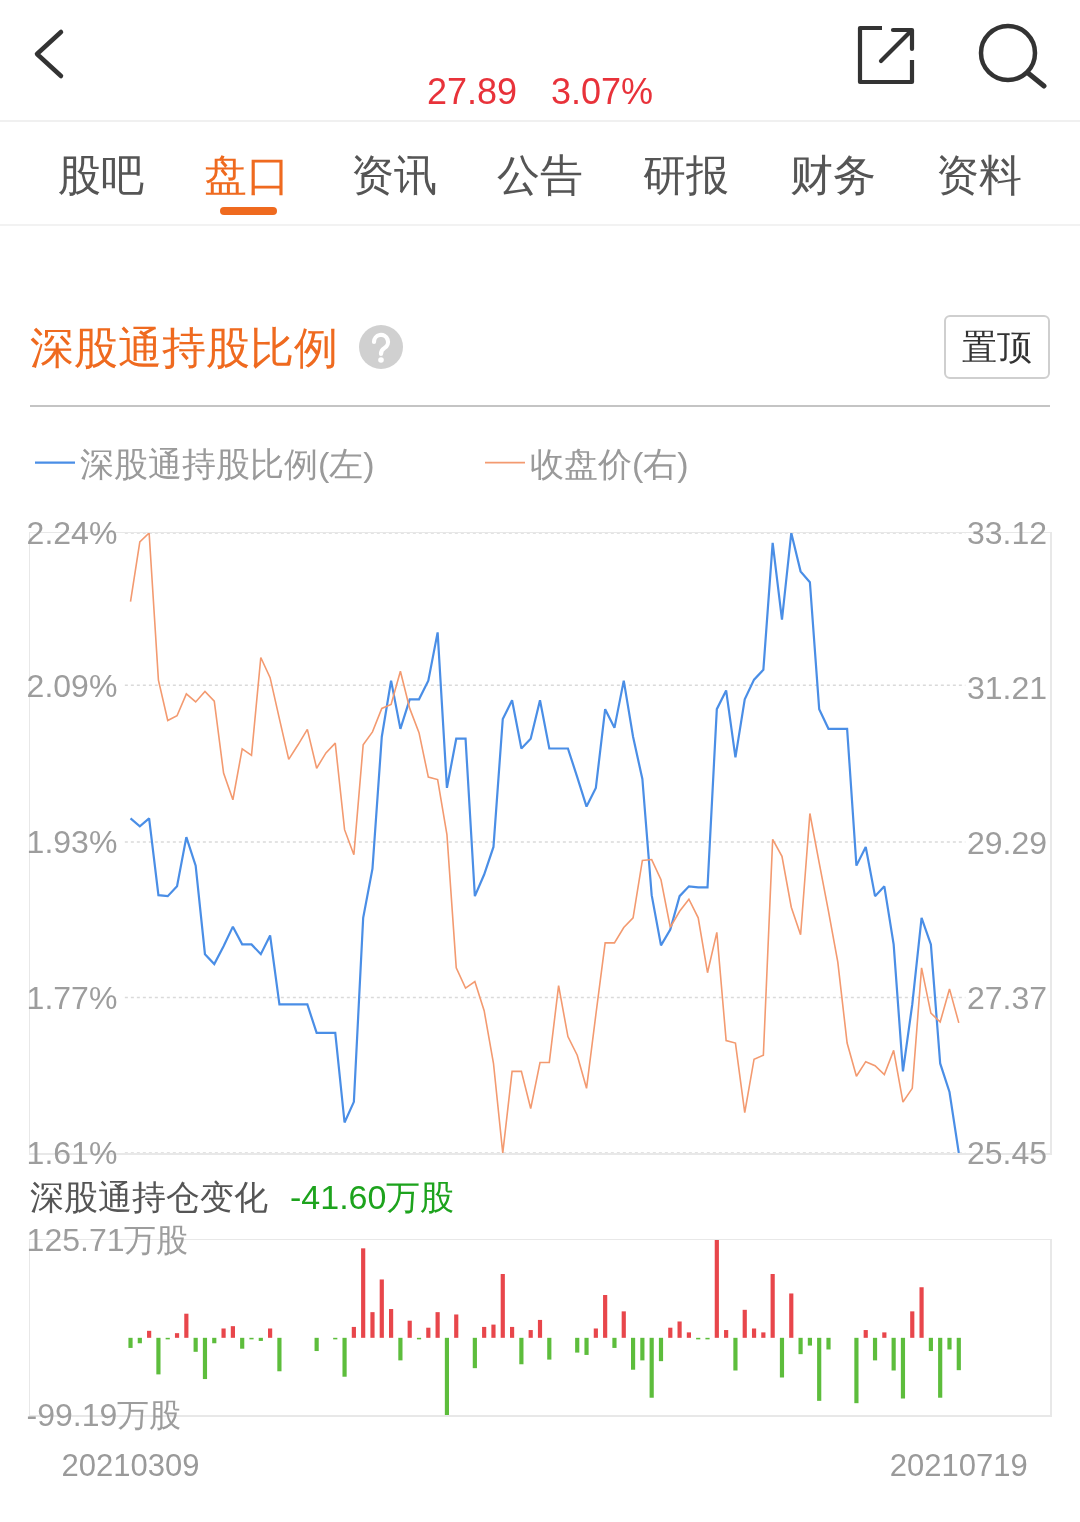 This screenshot has width=1080, height=1522. Describe the element at coordinates (72, 842) in the screenshot. I see `y-tick-label: 1.93%` at that location.